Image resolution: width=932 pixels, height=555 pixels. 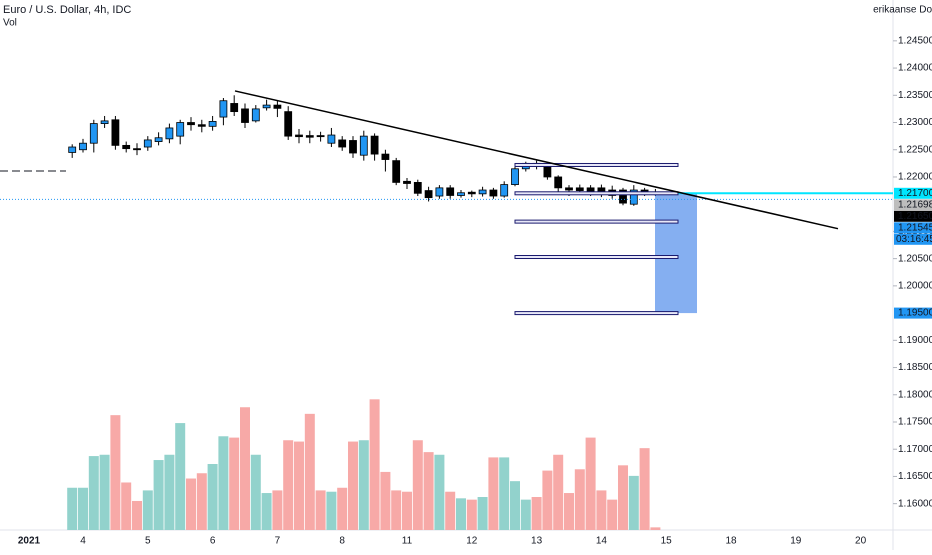 What do you see at coordinates (83, 541) in the screenshot?
I see `x-tick-label: 4` at bounding box center [83, 541].